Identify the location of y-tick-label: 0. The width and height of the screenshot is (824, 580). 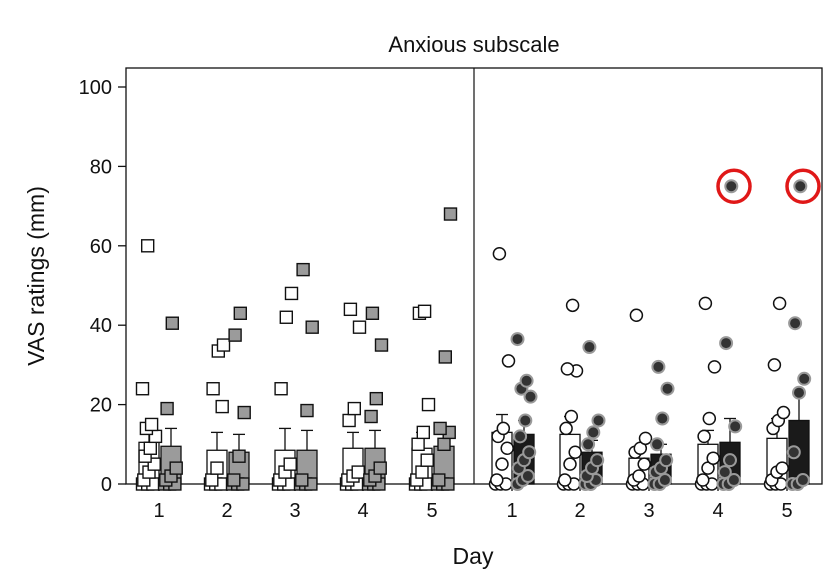
(106, 485).